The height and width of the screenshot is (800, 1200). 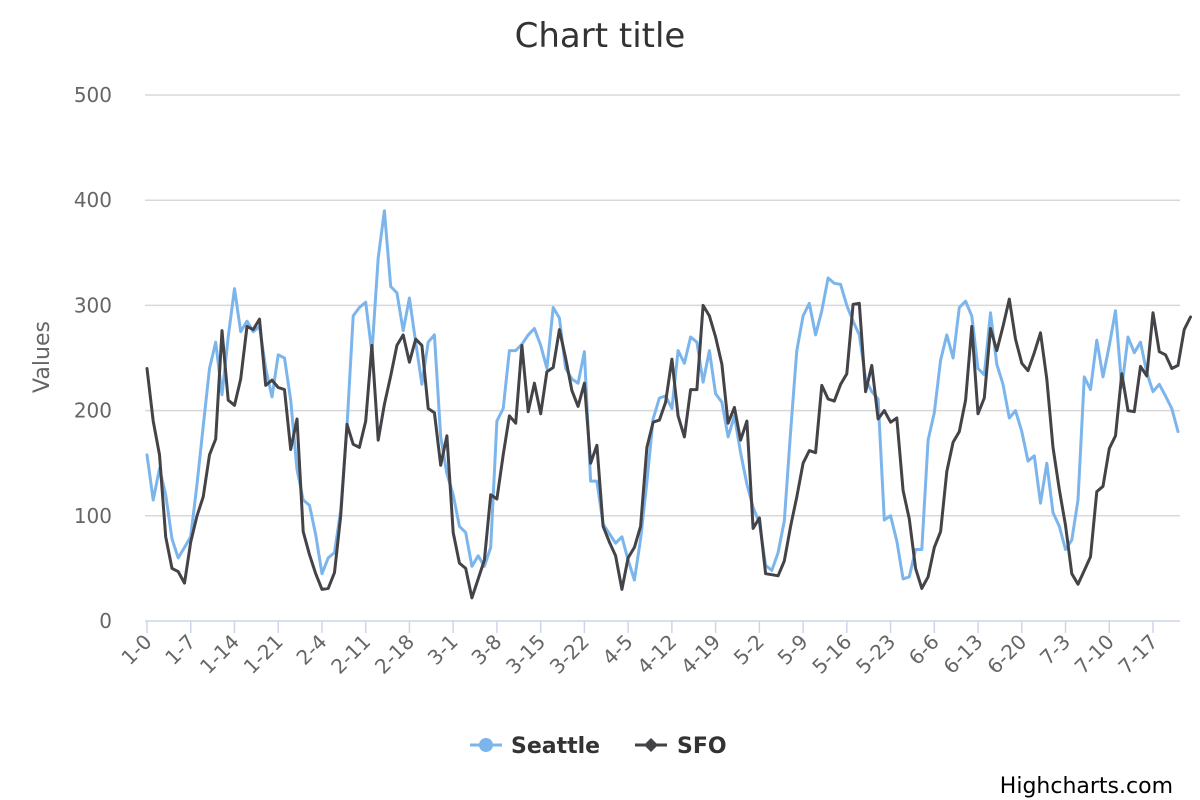 I want to click on y-tick-label: 300, so click(x=93, y=305).